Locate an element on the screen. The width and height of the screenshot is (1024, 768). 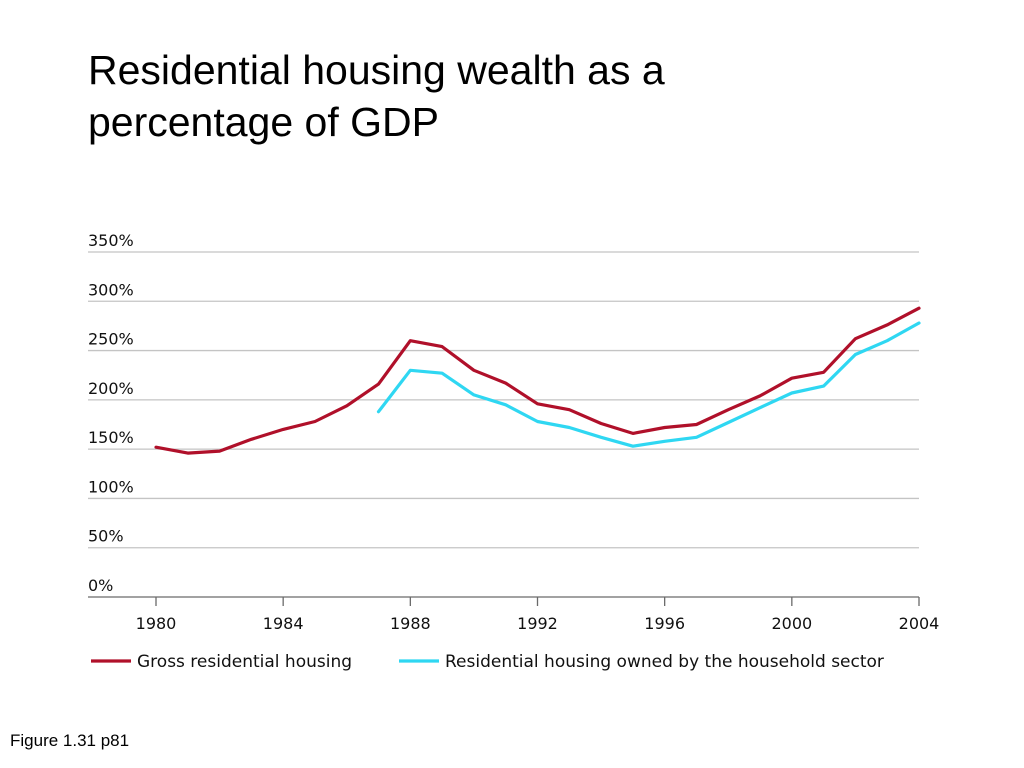
x-tick-label-2004: 2004 is located at coordinates (919, 623).